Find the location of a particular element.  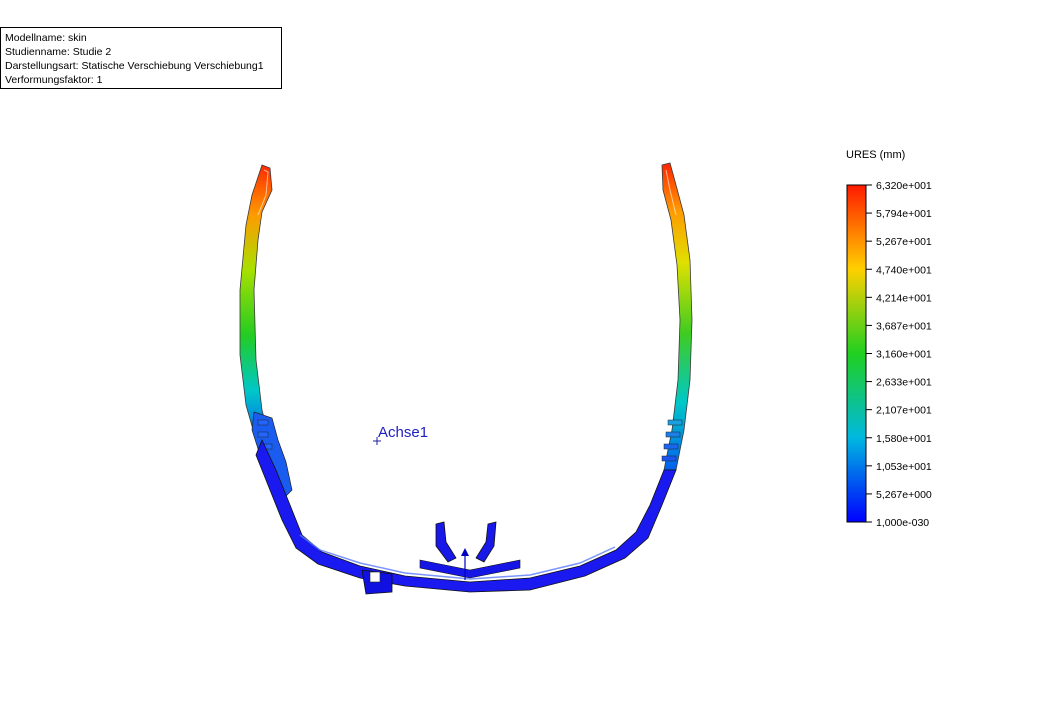

left-temple-arm is located at coordinates (256, 302).